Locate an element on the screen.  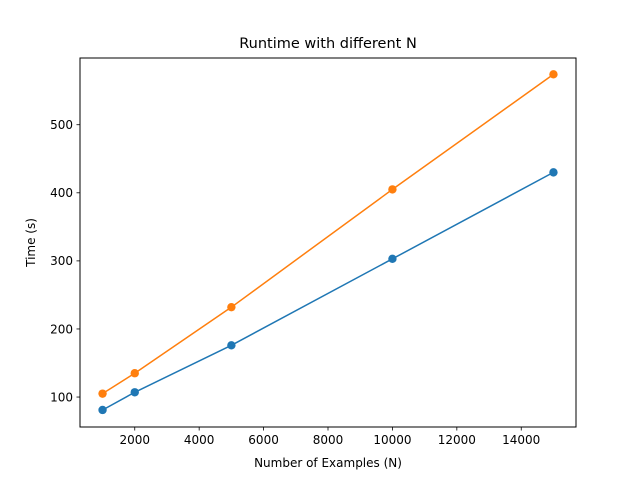
y-tick-label: 500 is located at coordinates (61, 125).